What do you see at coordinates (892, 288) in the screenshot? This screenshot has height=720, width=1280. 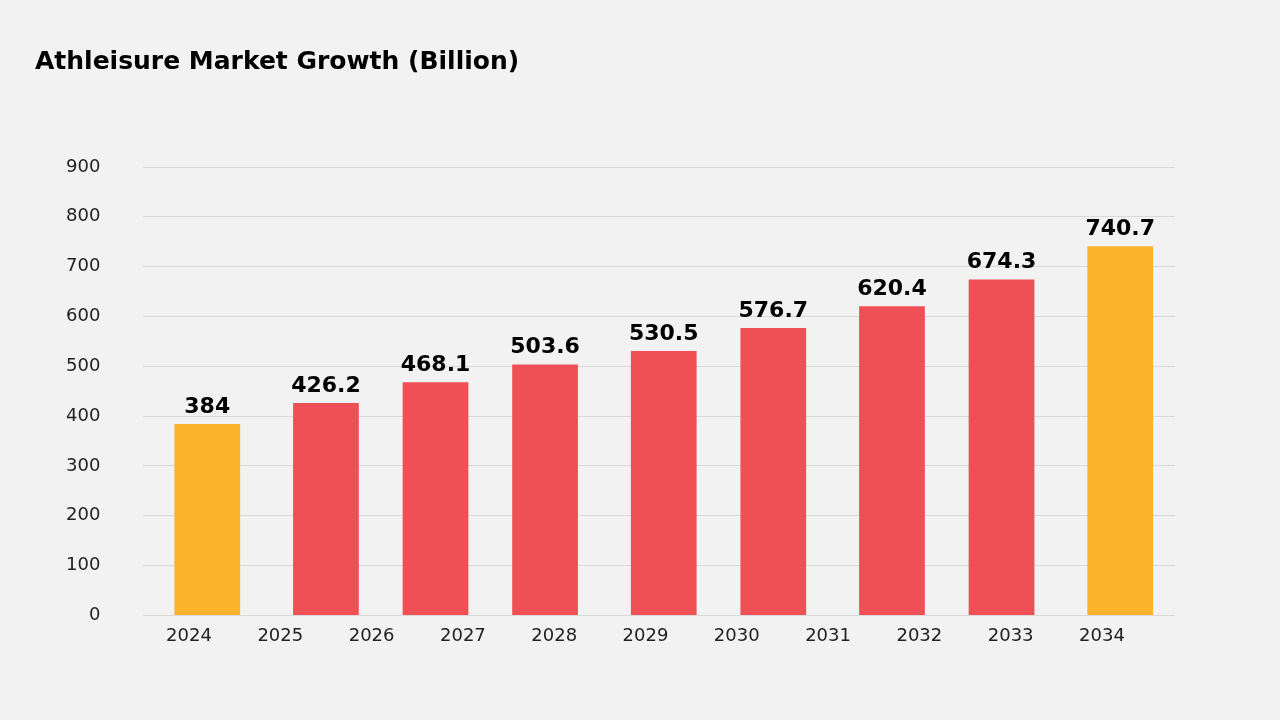 I see `data-label: 620.4` at bounding box center [892, 288].